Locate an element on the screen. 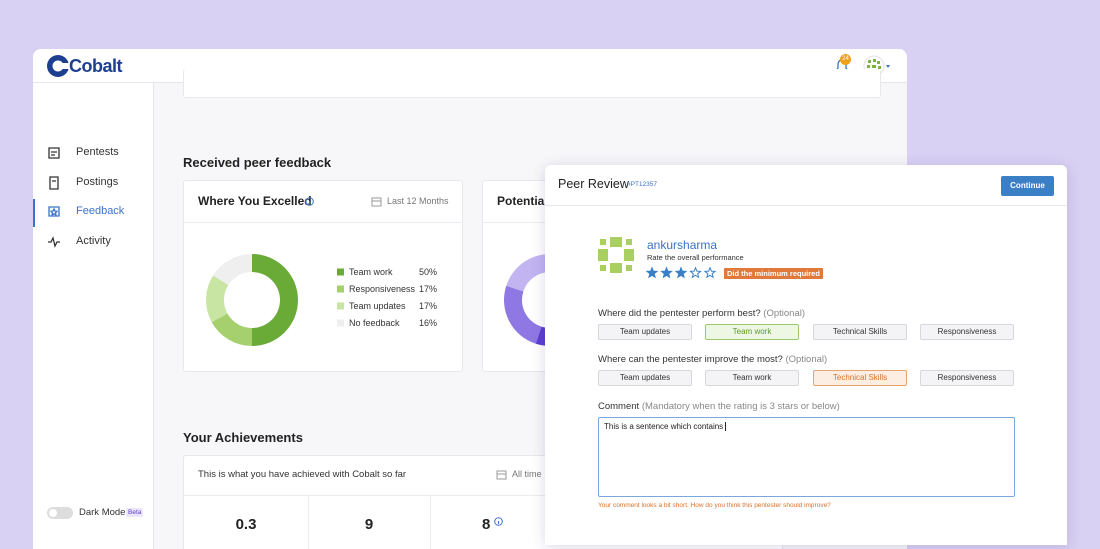 The height and width of the screenshot is (549, 1100). star-rating is located at coordinates (683, 273).